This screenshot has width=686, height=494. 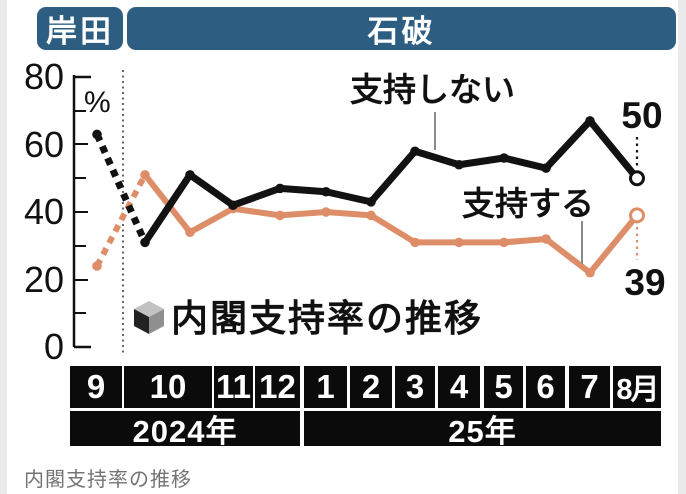 I want to click on month-cell-3: 3, so click(x=415, y=387).